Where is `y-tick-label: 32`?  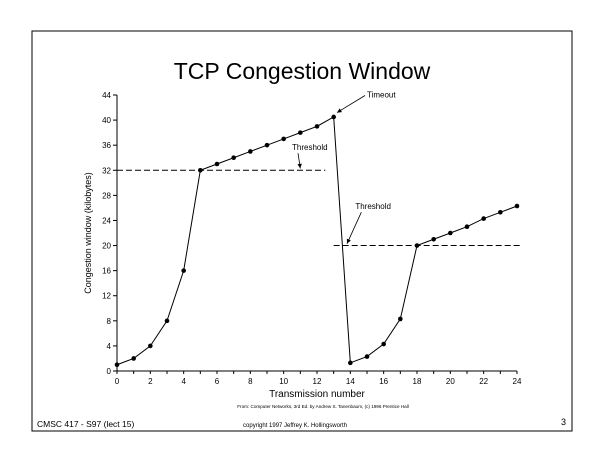 y-tick-label: 32 is located at coordinates (106, 170).